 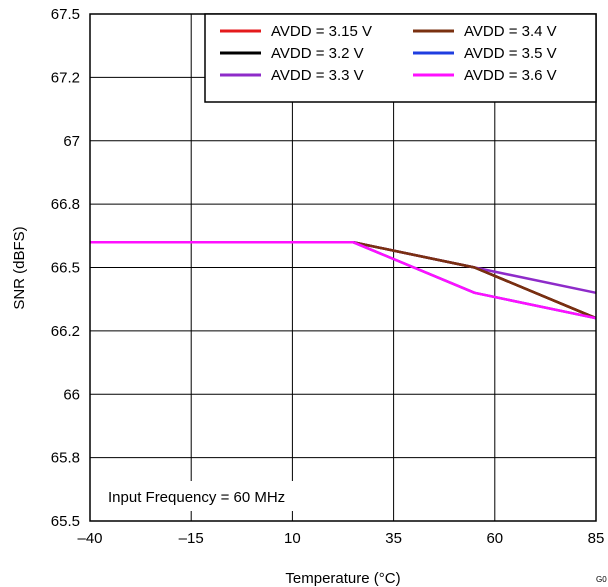 I want to click on legend-label: AVDD = 3.15 V, so click(x=321, y=31).